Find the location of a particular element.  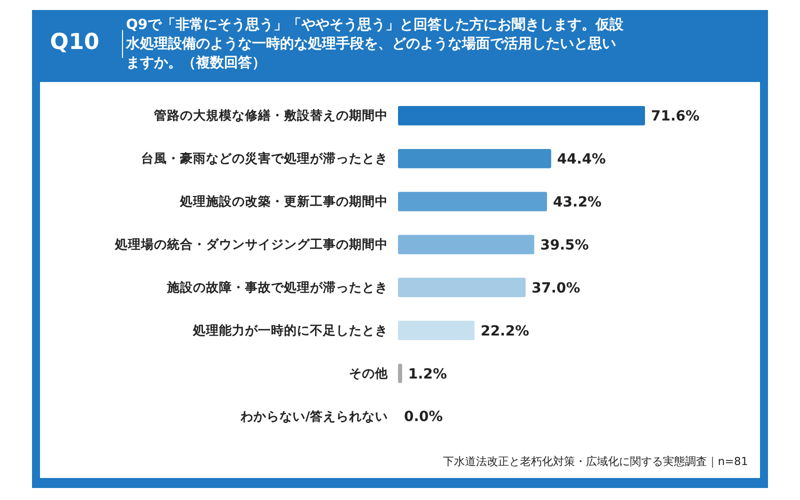

data-label: 37.0% is located at coordinates (556, 288).